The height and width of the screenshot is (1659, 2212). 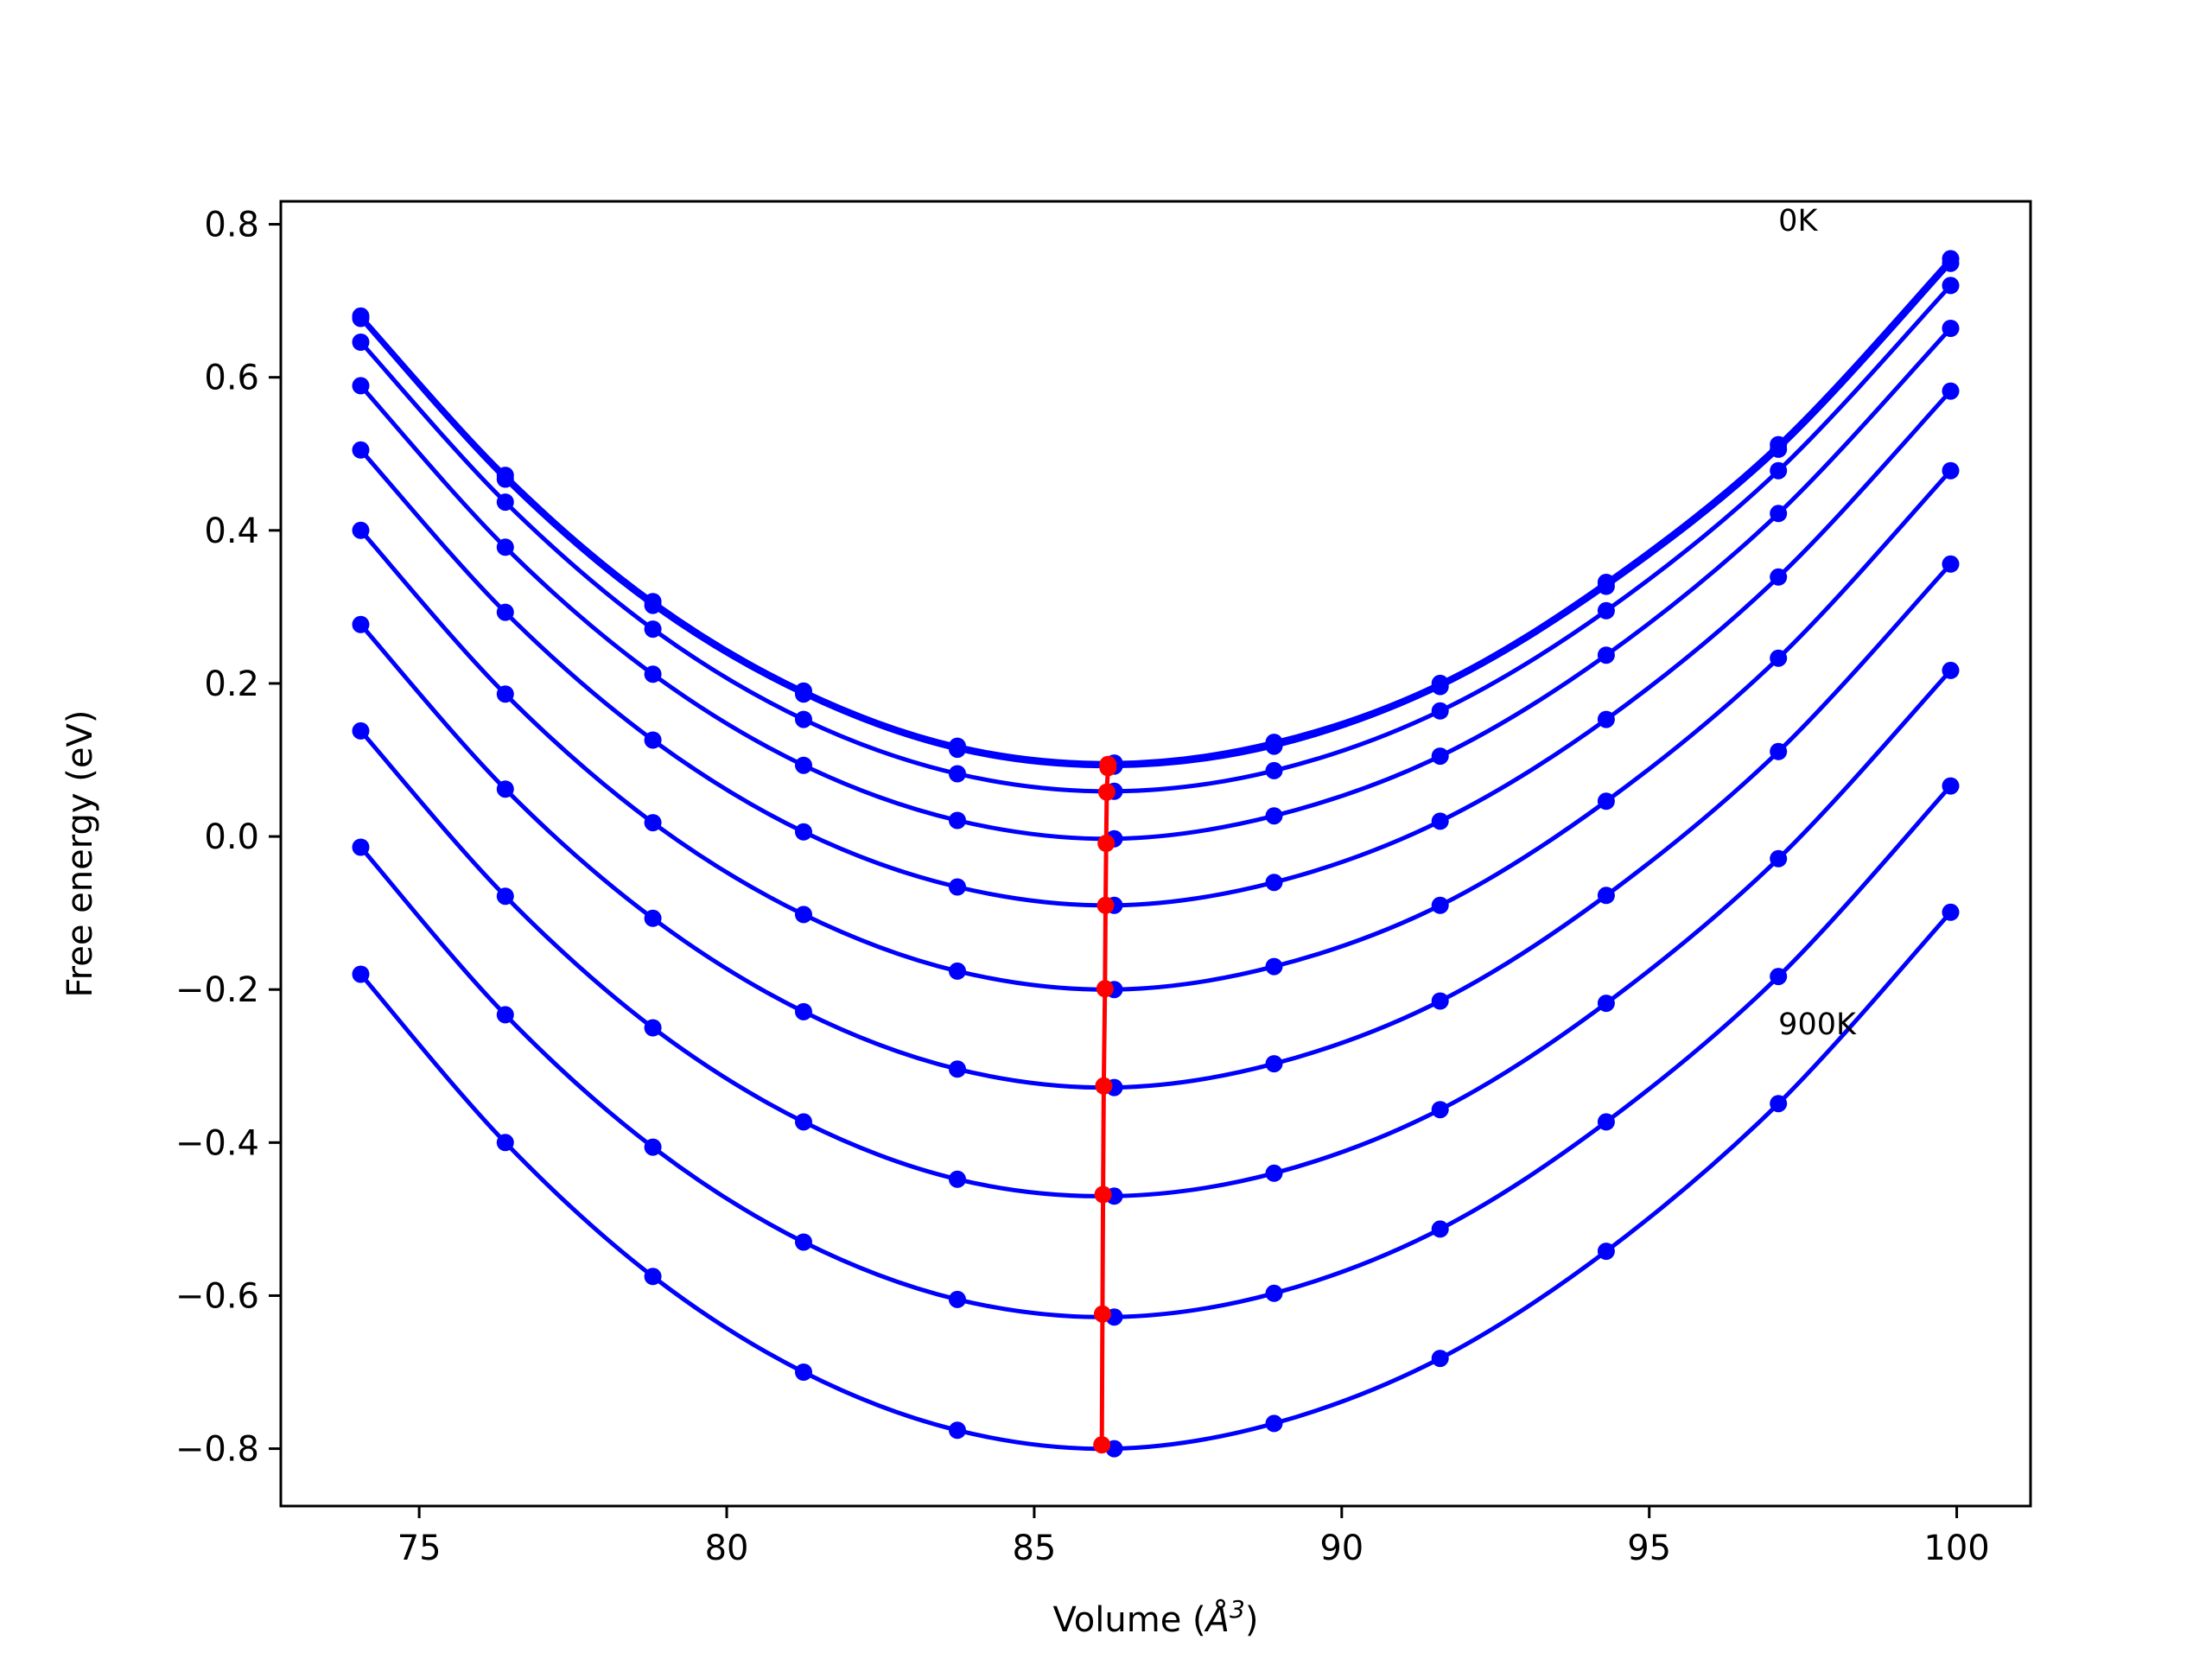 What do you see at coordinates (1649, 1548) in the screenshot?
I see `x-tick-label: 95` at bounding box center [1649, 1548].